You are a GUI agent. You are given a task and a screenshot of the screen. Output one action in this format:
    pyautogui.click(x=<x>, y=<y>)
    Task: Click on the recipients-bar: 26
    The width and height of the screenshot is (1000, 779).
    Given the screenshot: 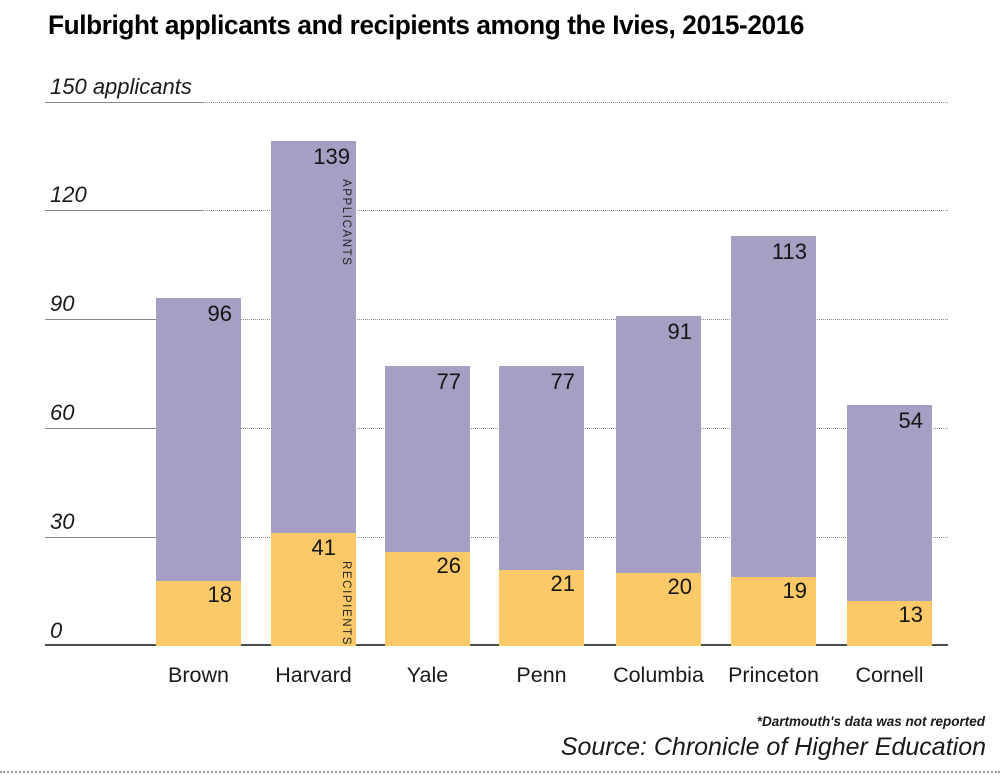 What is the action you would take?
    pyautogui.click(x=427, y=598)
    